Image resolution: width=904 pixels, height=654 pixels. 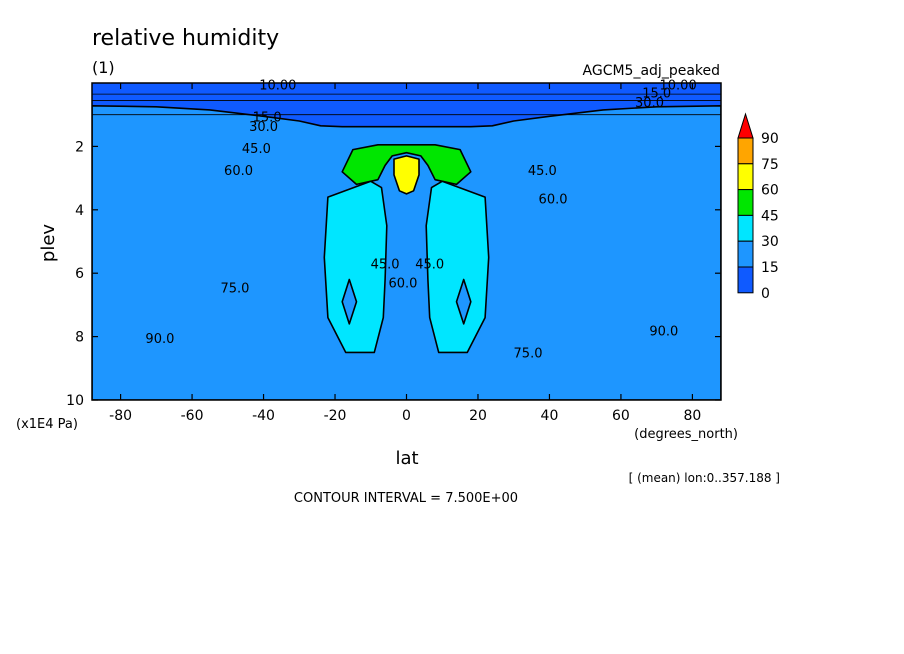 I want to click on y-axis-label: plev, so click(x=48, y=243).